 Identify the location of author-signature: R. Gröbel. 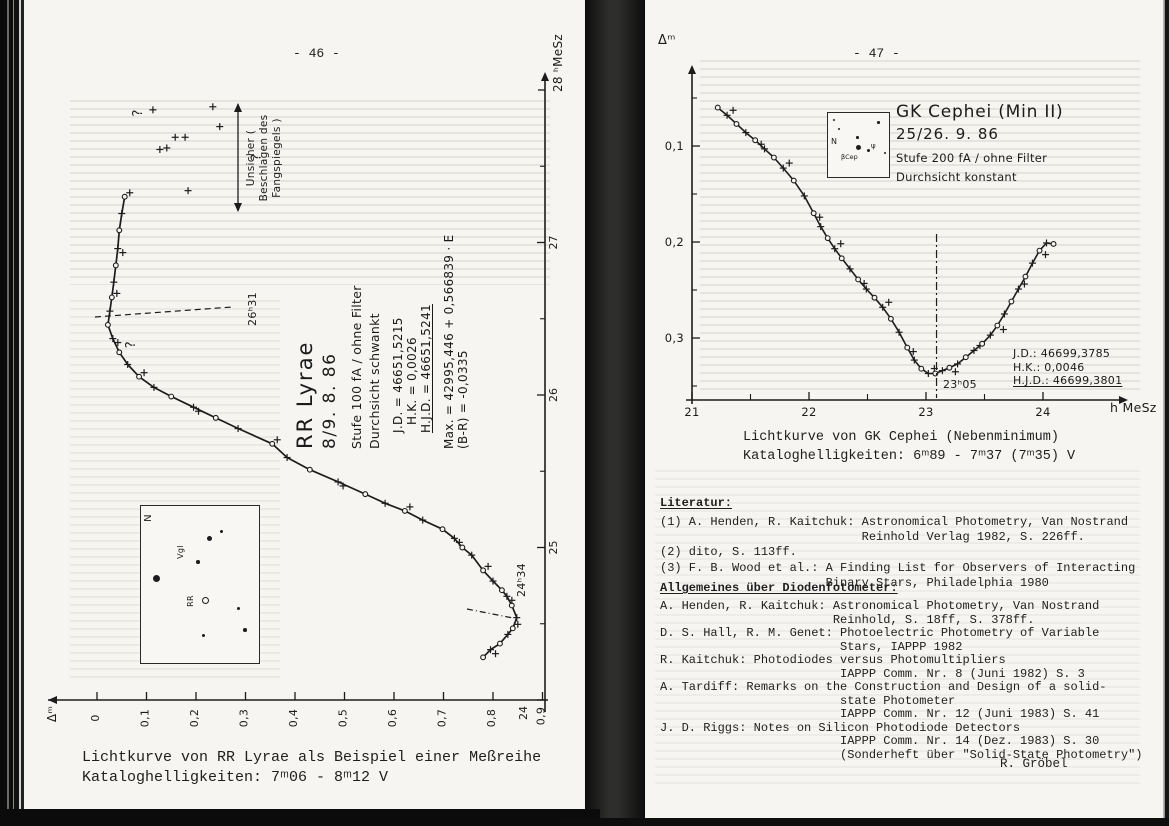
(1034, 764).